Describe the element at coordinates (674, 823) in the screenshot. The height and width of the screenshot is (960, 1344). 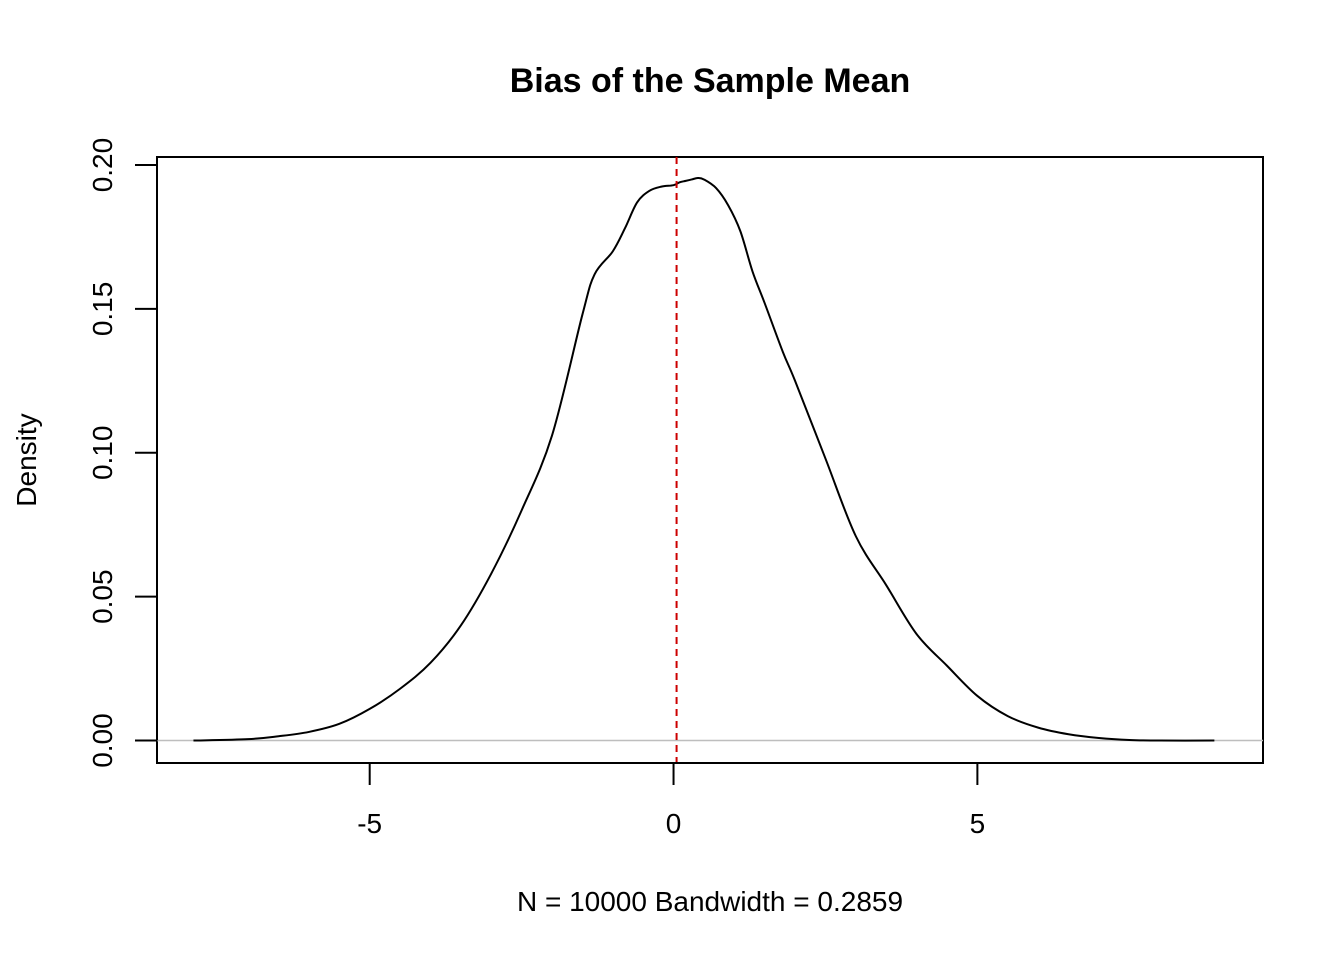
I see `x-tick-label: 0` at that location.